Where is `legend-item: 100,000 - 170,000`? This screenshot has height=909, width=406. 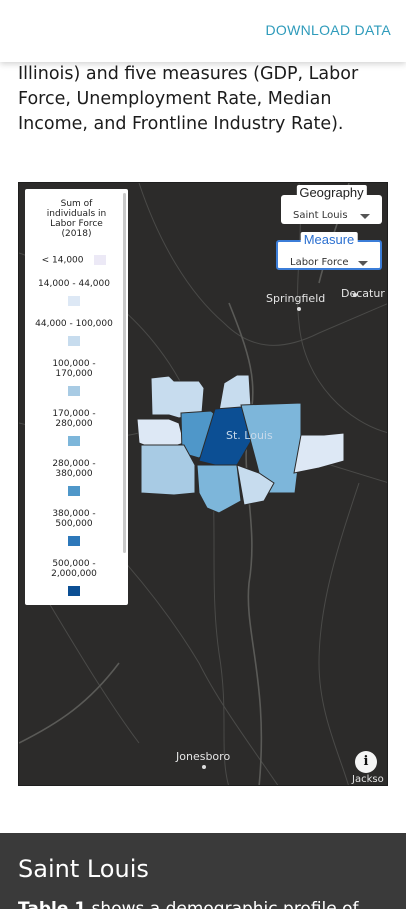 legend-item: 100,000 - 170,000 is located at coordinates (74, 379).